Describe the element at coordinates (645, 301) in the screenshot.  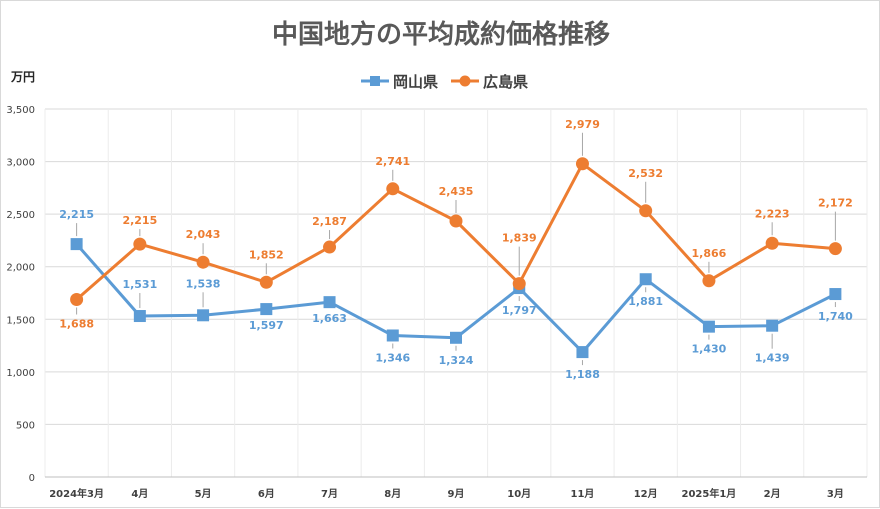
I see `data-label: 1,881` at that location.